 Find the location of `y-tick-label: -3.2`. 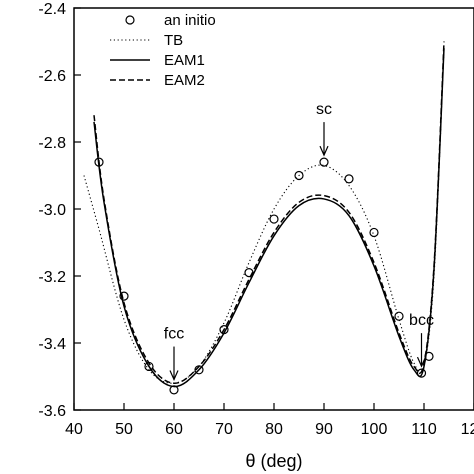

y-tick-label: -3.2 is located at coordinates (52, 277).